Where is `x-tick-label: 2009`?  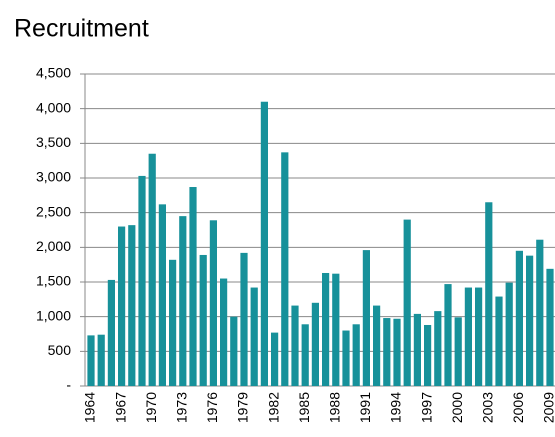 x-tick-label: 2009 is located at coordinates (548, 407).